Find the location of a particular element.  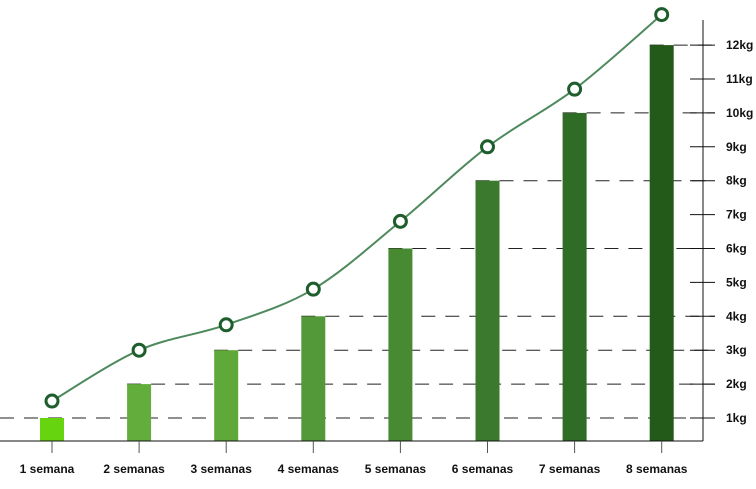

x-tick-label: 7 semanas is located at coordinates (570, 469).